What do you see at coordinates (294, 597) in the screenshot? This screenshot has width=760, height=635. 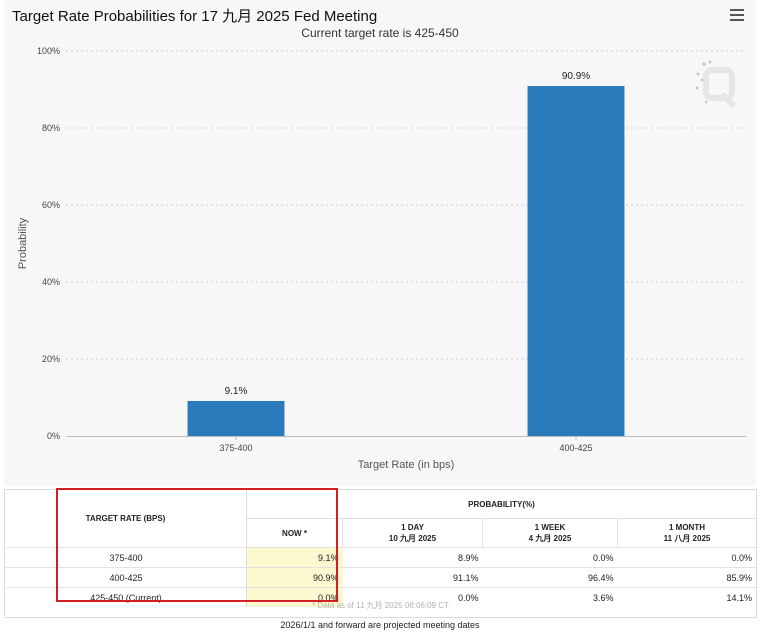 I see `value-cell-now: 0.0%` at bounding box center [294, 597].